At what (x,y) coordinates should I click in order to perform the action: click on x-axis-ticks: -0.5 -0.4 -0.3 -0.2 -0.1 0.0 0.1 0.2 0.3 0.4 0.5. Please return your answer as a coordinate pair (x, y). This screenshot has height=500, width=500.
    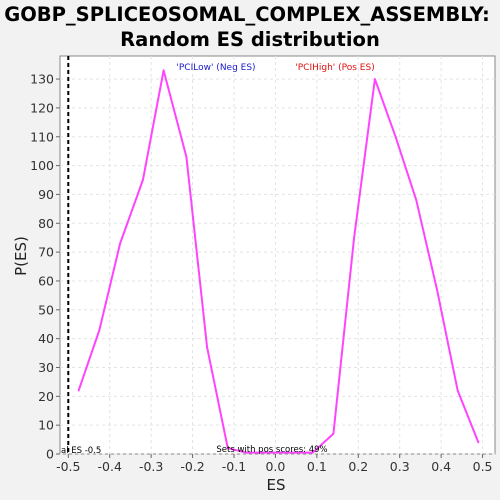
    Looking at the image, I should click on (274, 464).